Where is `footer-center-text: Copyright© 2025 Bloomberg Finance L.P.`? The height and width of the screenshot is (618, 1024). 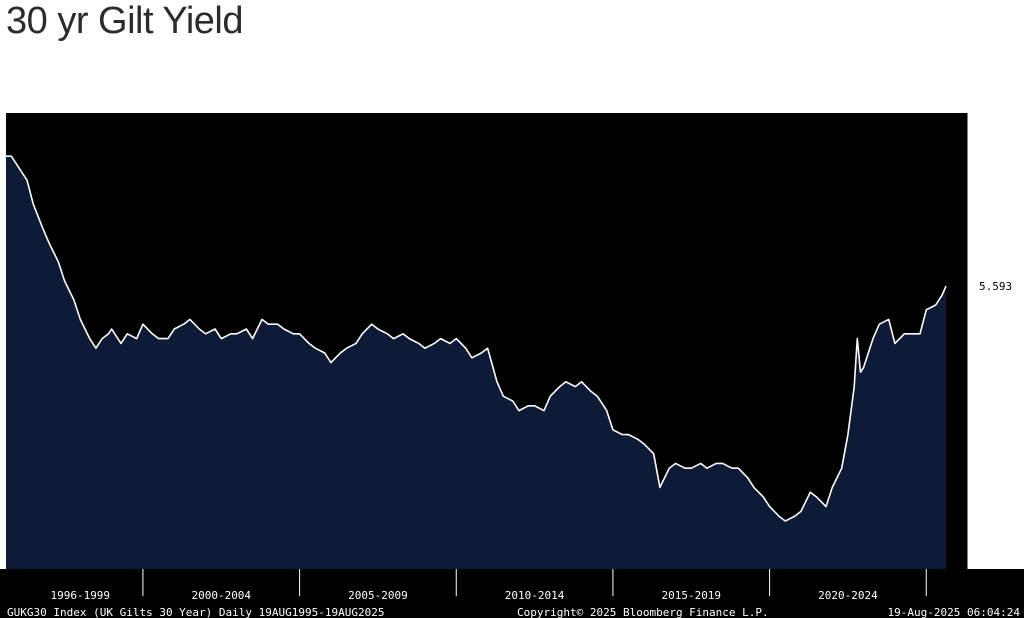 footer-center-text: Copyright© 2025 Bloomberg Finance L.P. is located at coordinates (643, 612).